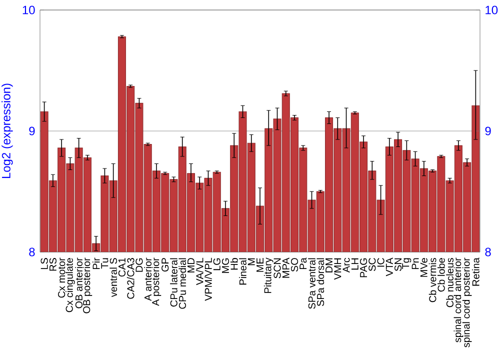 The height and width of the screenshot is (350, 500). What do you see at coordinates (346, 265) in the screenshot?
I see `x-tick-label: Arc` at bounding box center [346, 265].